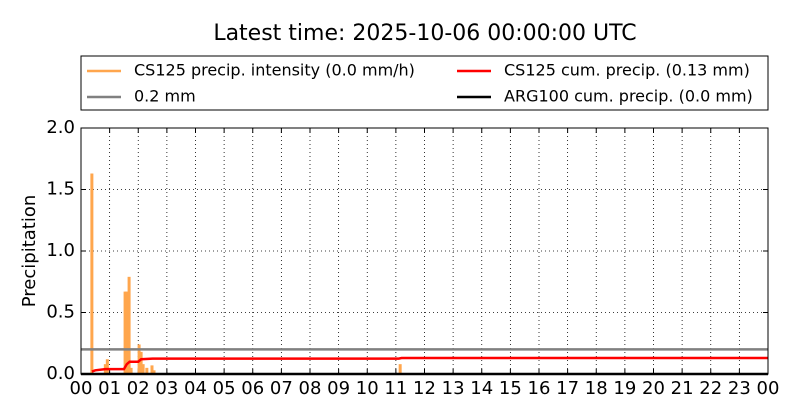 The image size is (800, 420). I want to click on x-tick-label: 11, so click(395, 388).